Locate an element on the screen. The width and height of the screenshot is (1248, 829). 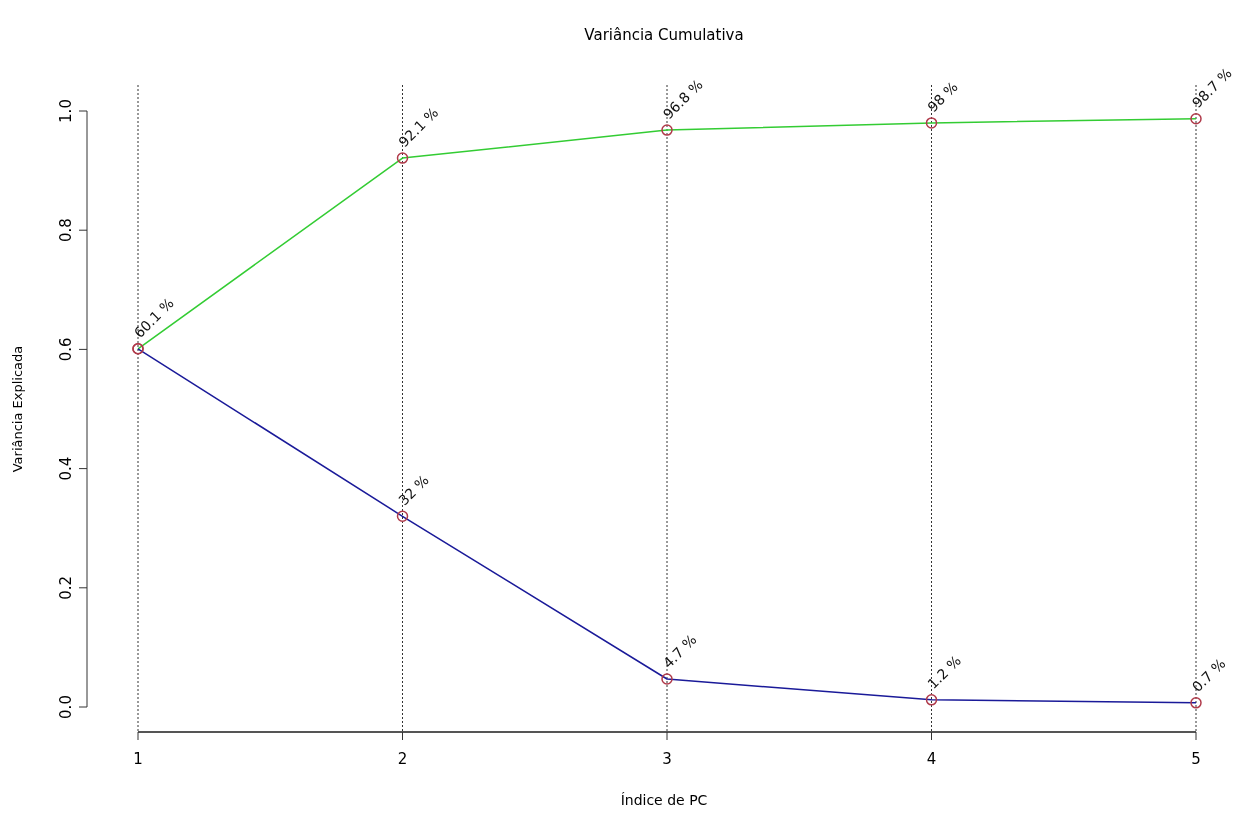
y-axis-title: Variância Explicada is located at coordinates (17, 409).